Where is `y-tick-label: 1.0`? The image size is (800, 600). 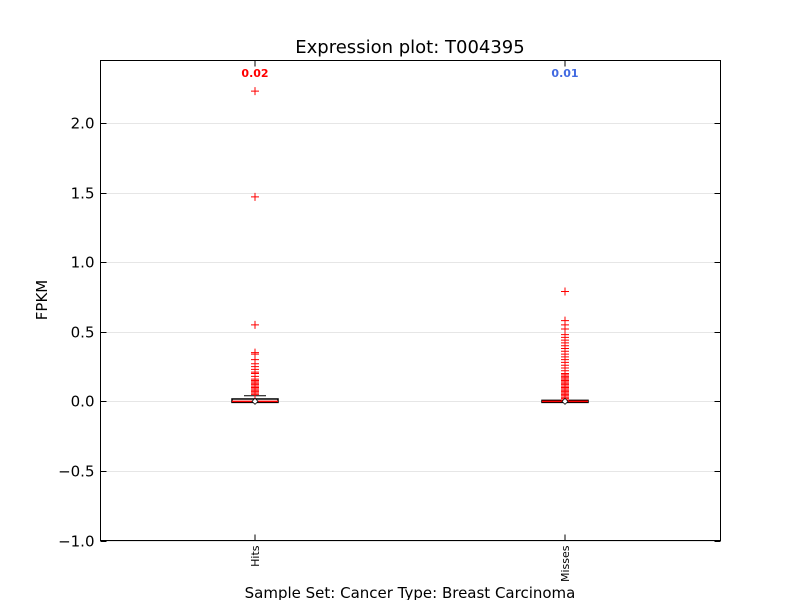 y-tick-label: 1.0 is located at coordinates (83, 263).